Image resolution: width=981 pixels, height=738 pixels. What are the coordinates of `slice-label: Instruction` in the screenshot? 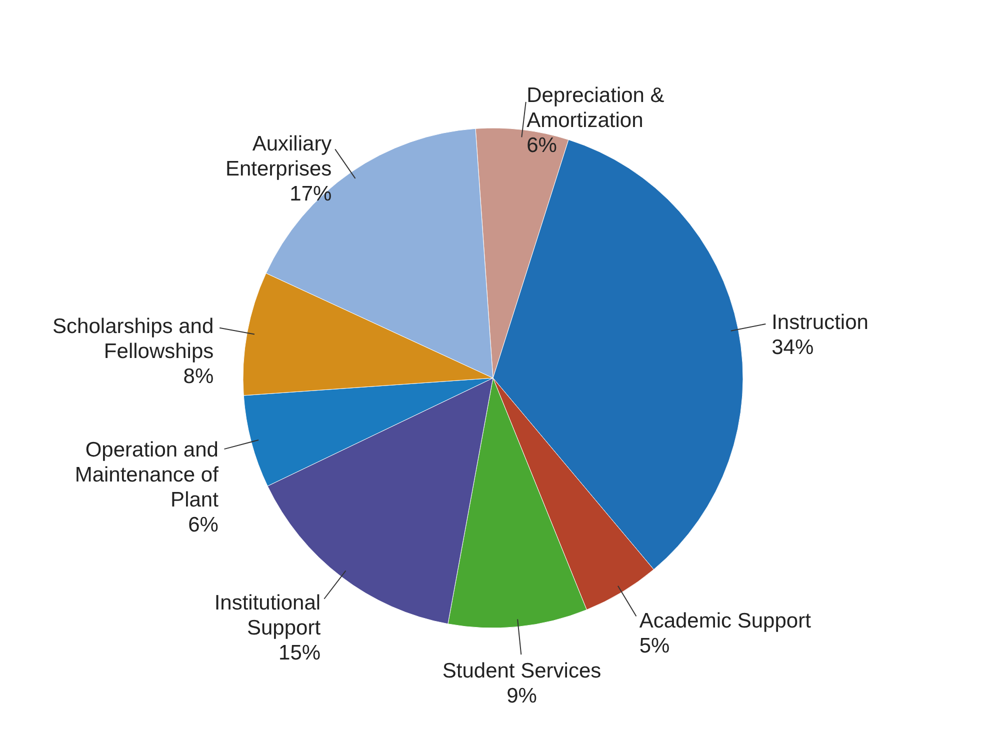 It's located at (820, 322).